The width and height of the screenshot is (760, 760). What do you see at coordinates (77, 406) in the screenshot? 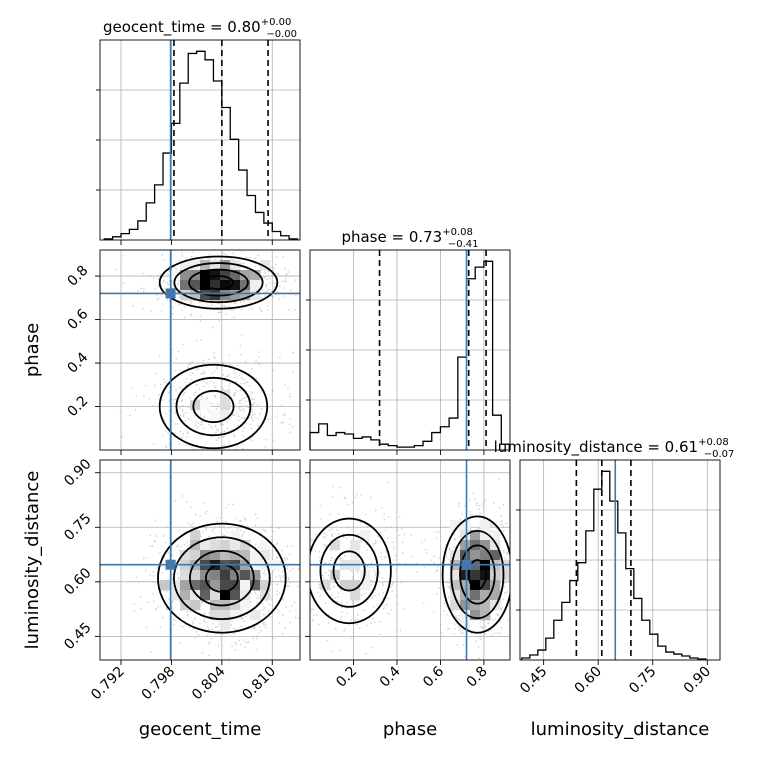
I see `y-tick-label-phase: 0.2` at bounding box center [77, 406].